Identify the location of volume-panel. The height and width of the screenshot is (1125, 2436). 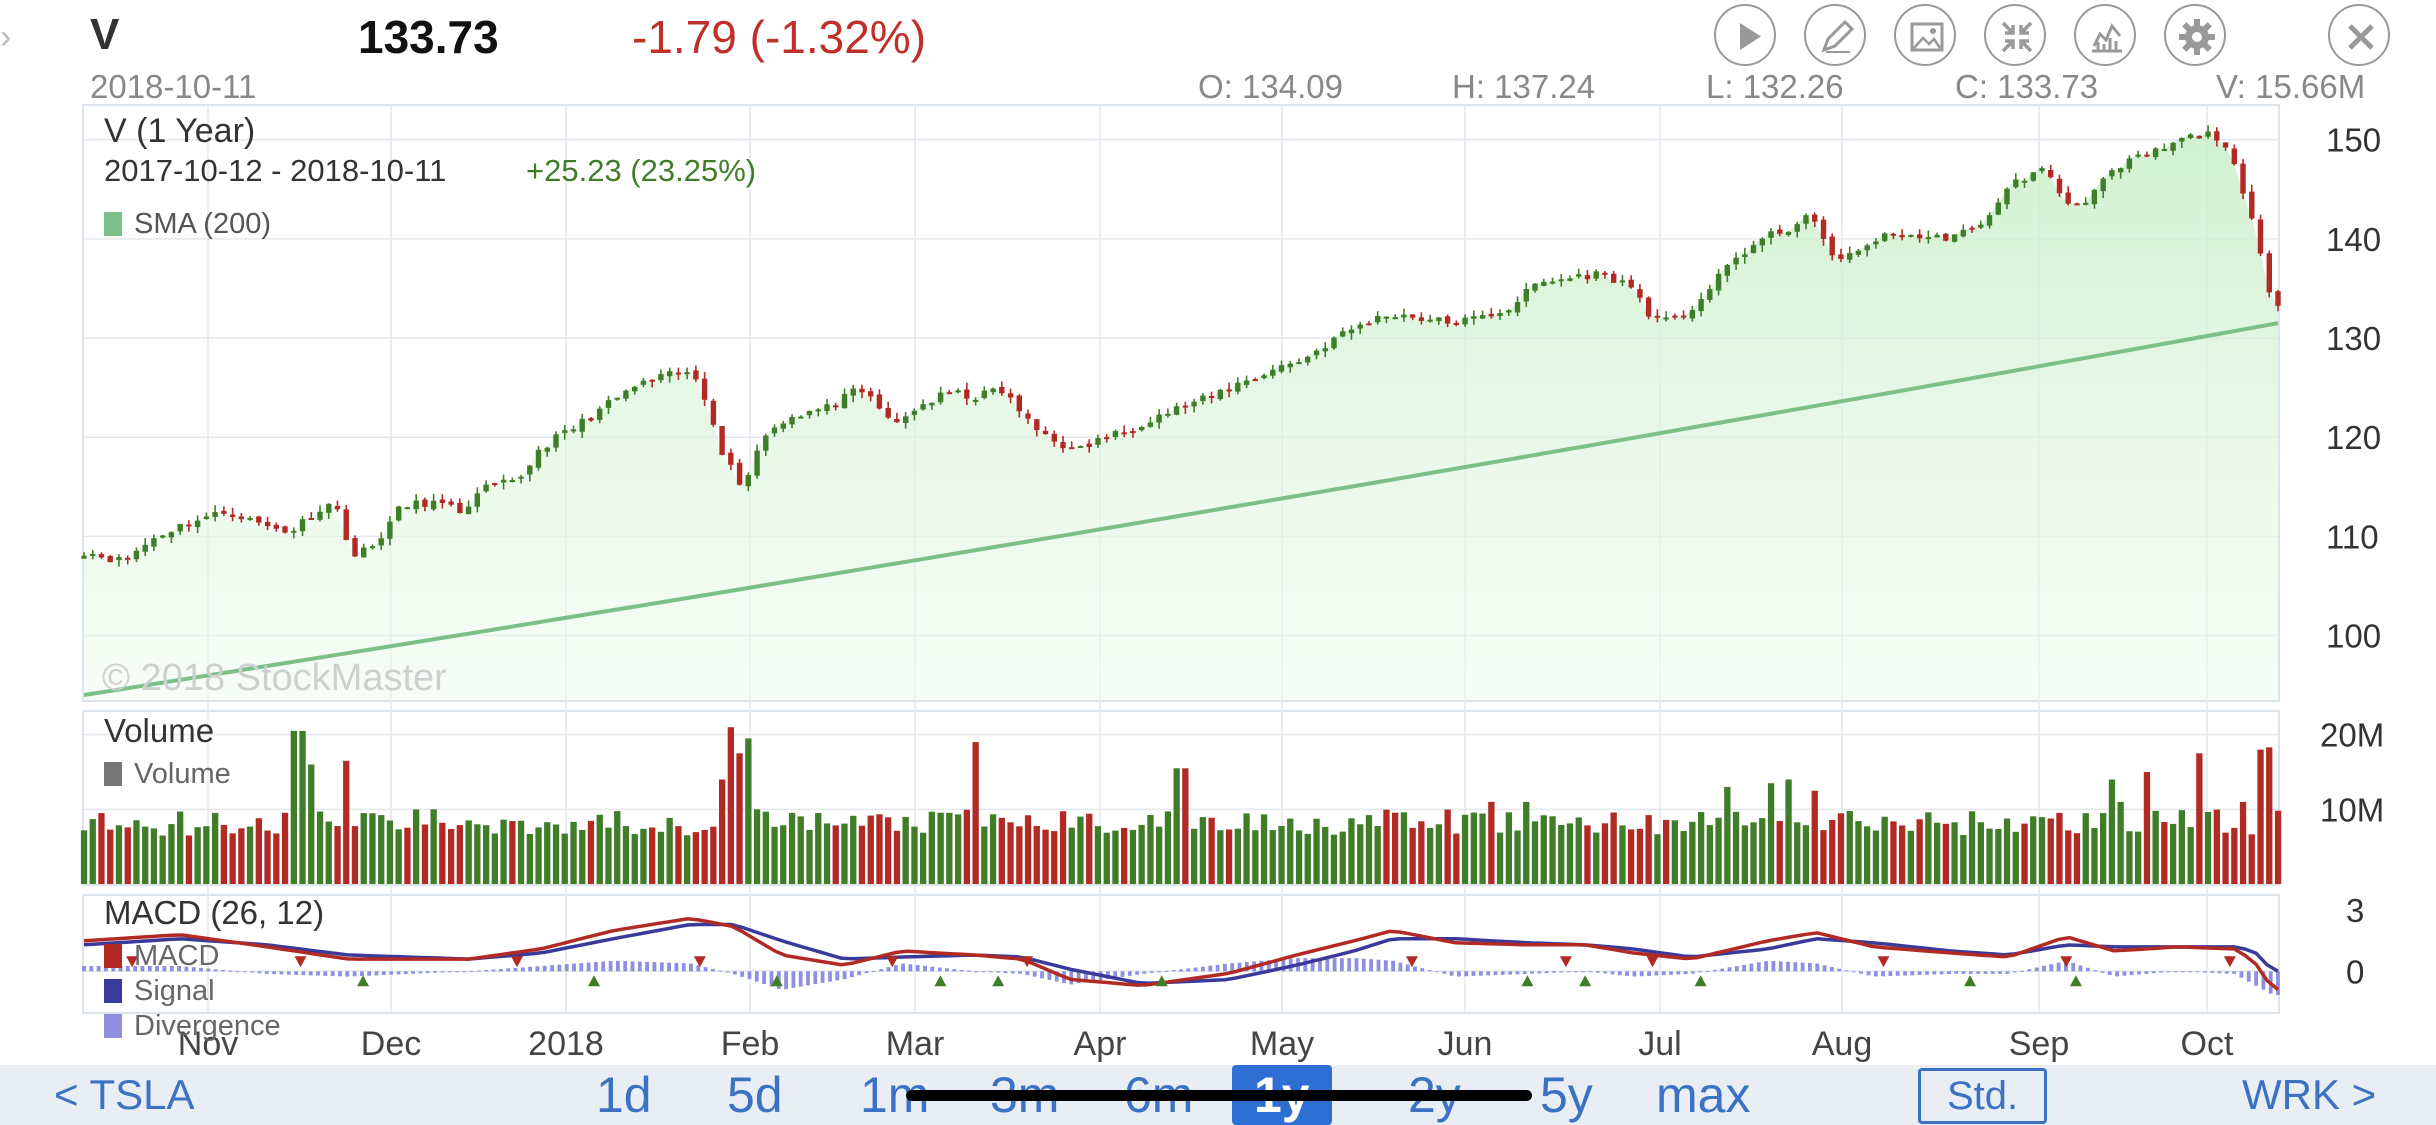
(1181, 798).